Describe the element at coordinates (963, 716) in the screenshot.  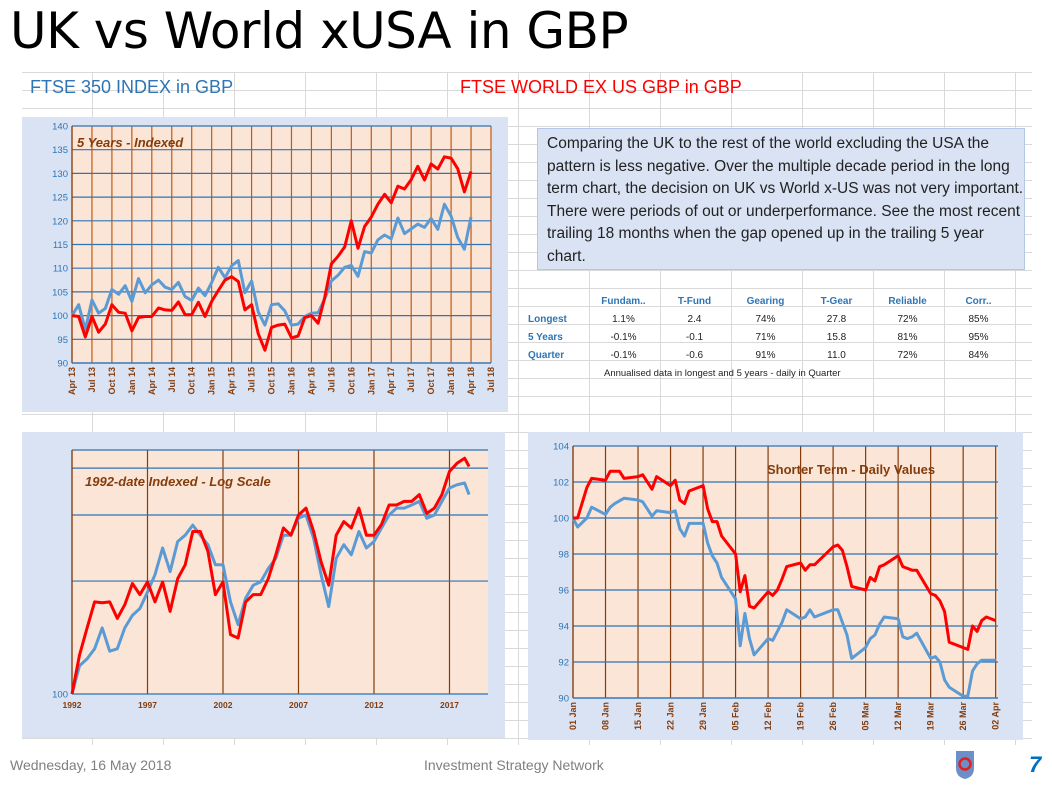
I see `x-tick-label: 26 Mar` at that location.